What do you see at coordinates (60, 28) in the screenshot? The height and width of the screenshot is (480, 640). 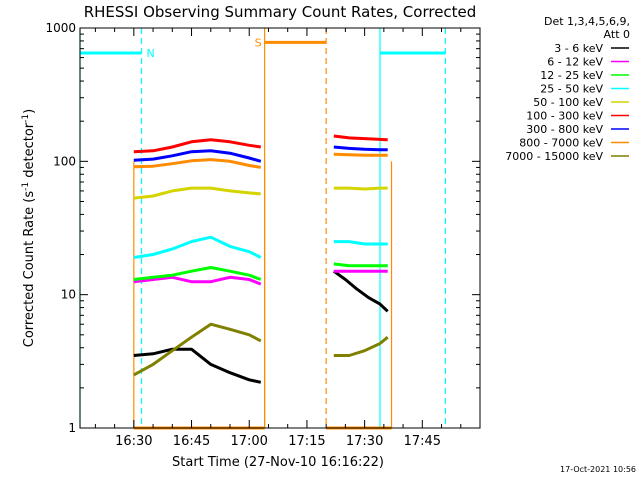 I see `y-tick-label: 1000` at bounding box center [60, 28].